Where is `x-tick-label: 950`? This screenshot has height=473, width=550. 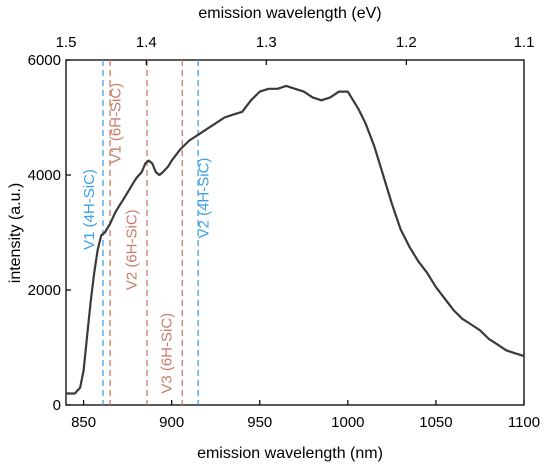
x-tick-label: 950 is located at coordinates (259, 422).